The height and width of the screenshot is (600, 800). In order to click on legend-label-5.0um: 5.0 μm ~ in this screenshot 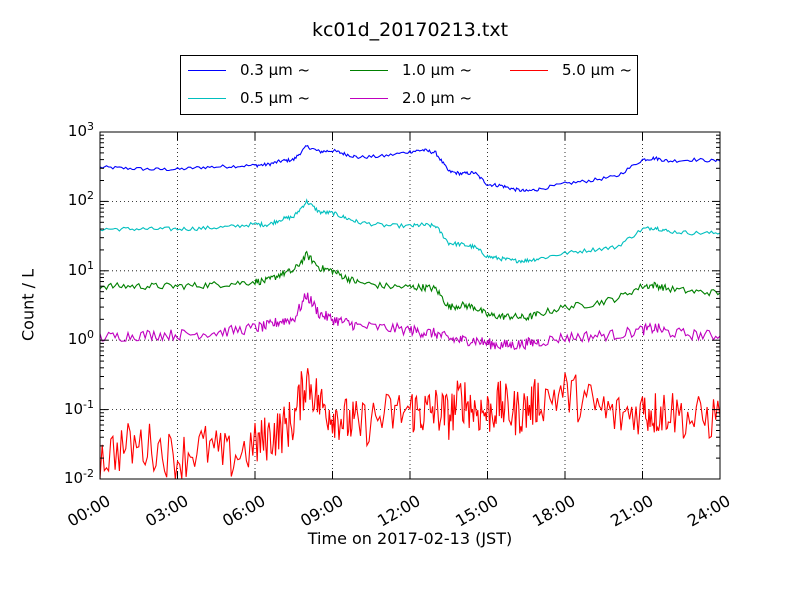, I will do `click(597, 70)`.